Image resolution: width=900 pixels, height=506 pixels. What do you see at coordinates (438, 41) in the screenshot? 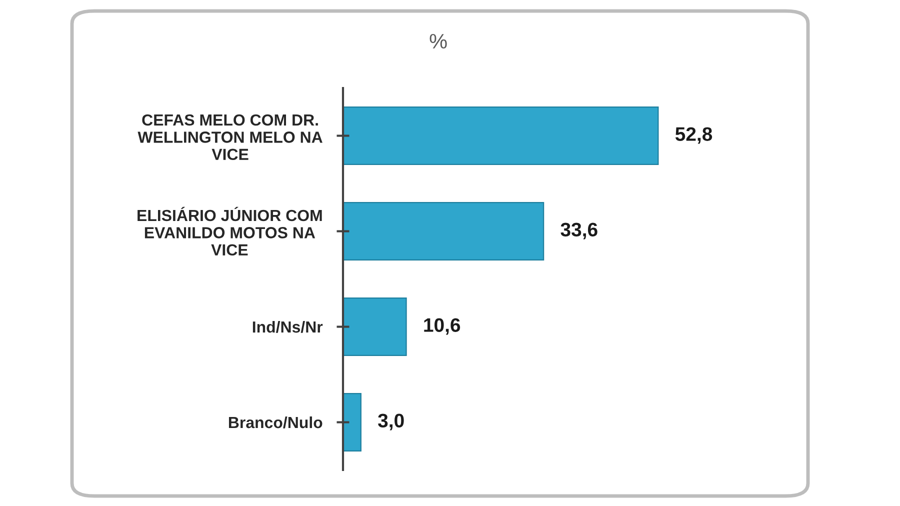
I see `chart-title: %` at bounding box center [438, 41].